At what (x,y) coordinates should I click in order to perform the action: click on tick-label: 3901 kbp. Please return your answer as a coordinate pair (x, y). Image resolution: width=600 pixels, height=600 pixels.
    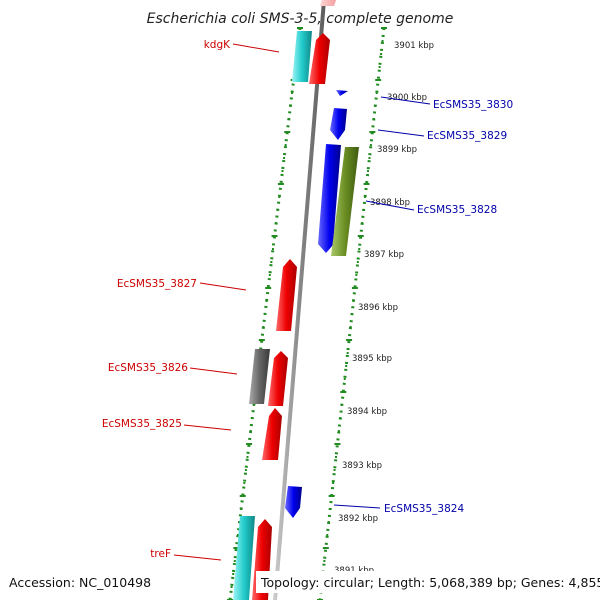
    Looking at the image, I should click on (414, 46).